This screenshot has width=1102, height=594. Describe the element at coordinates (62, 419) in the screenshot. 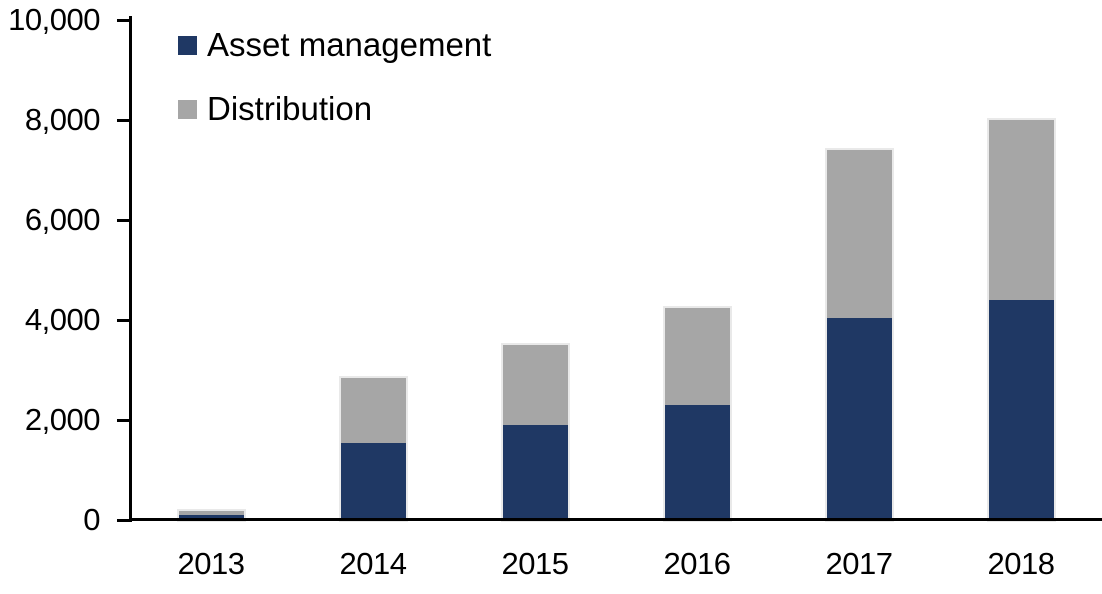

I see `y-tick-label: 2,000` at that location.